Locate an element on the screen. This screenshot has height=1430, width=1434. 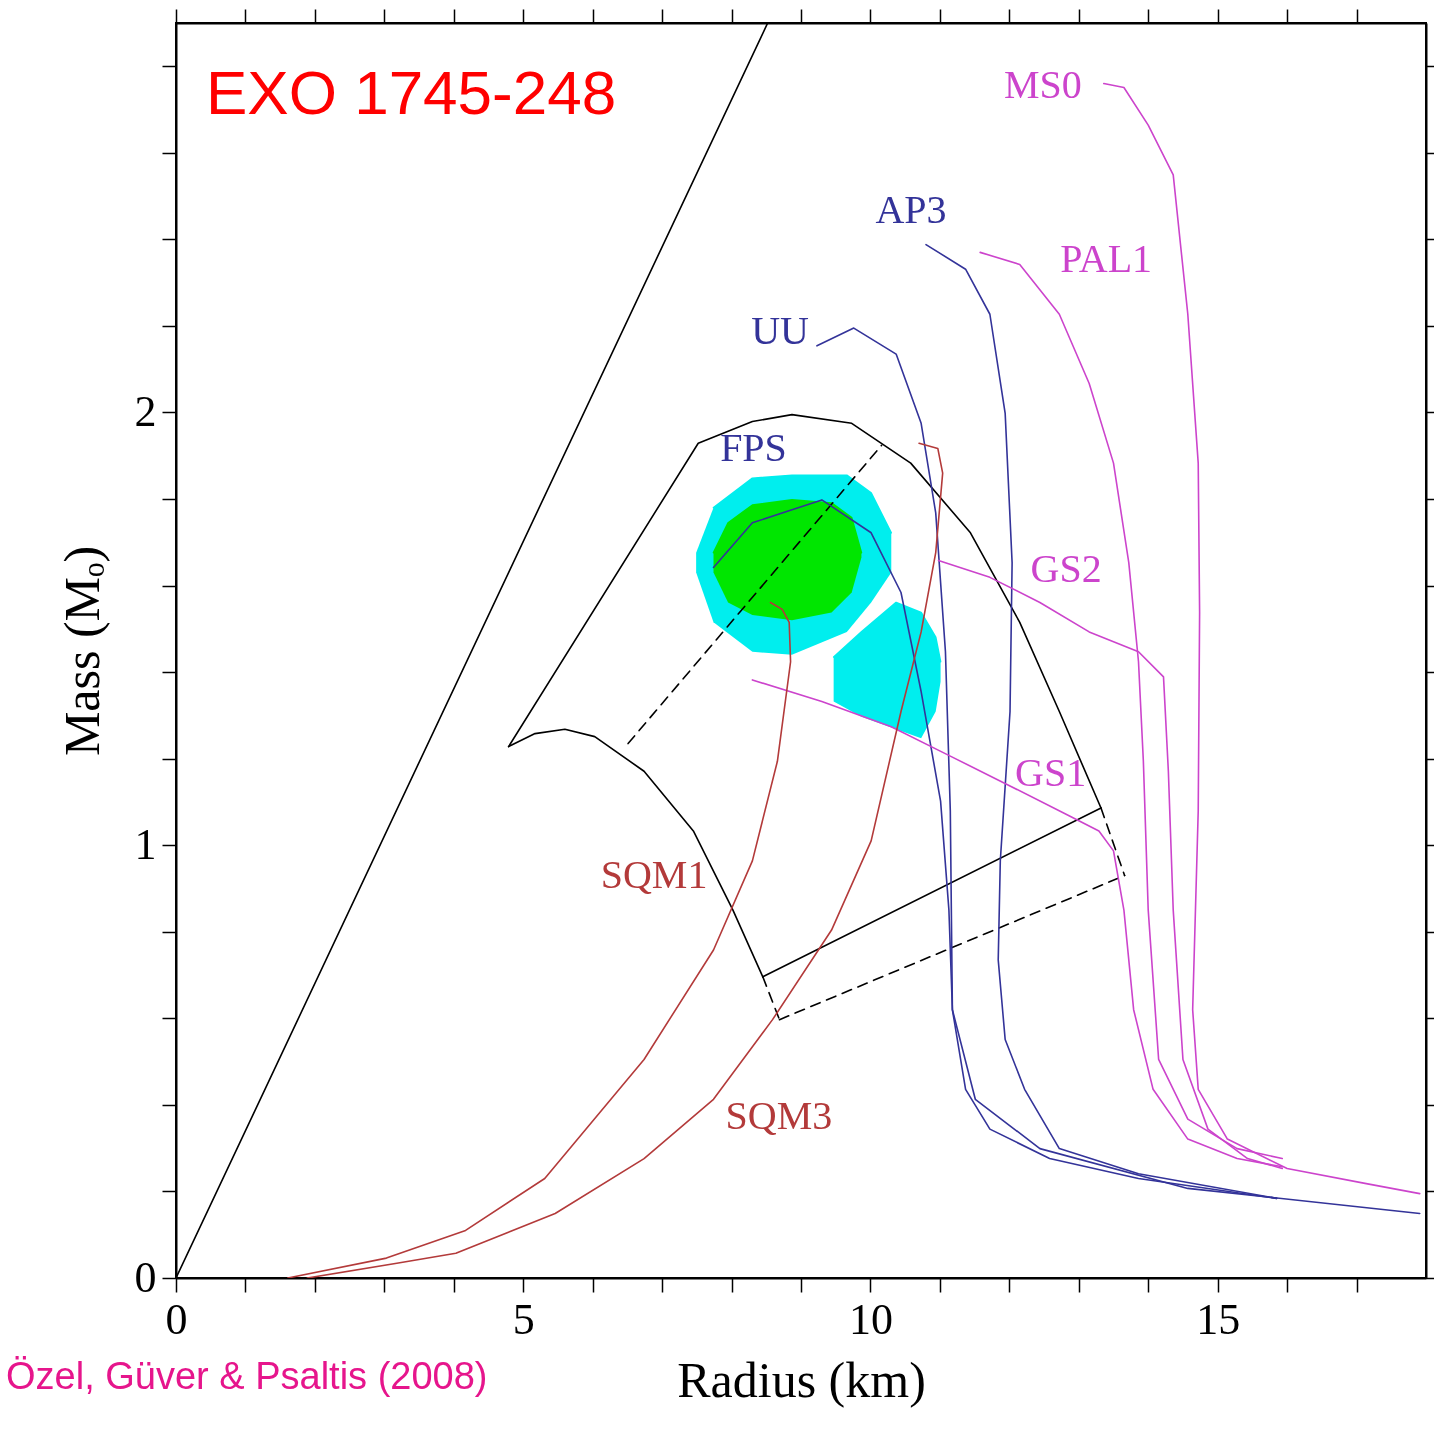
series-label: MS0 is located at coordinates (1042, 84).